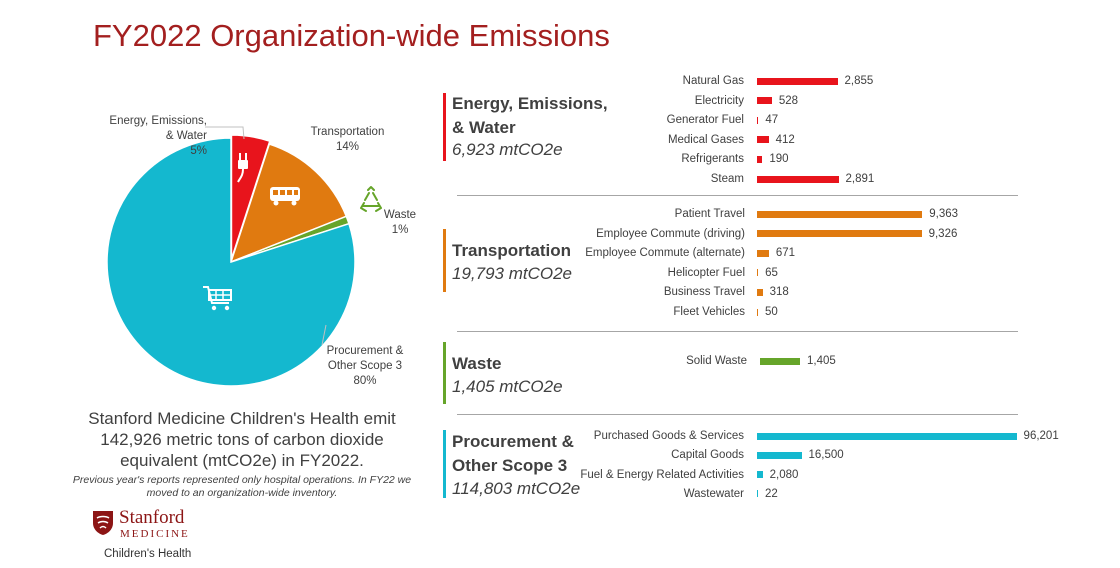 This screenshot has height=568, width=1120. I want to click on recycle-icon, so click(371, 199).